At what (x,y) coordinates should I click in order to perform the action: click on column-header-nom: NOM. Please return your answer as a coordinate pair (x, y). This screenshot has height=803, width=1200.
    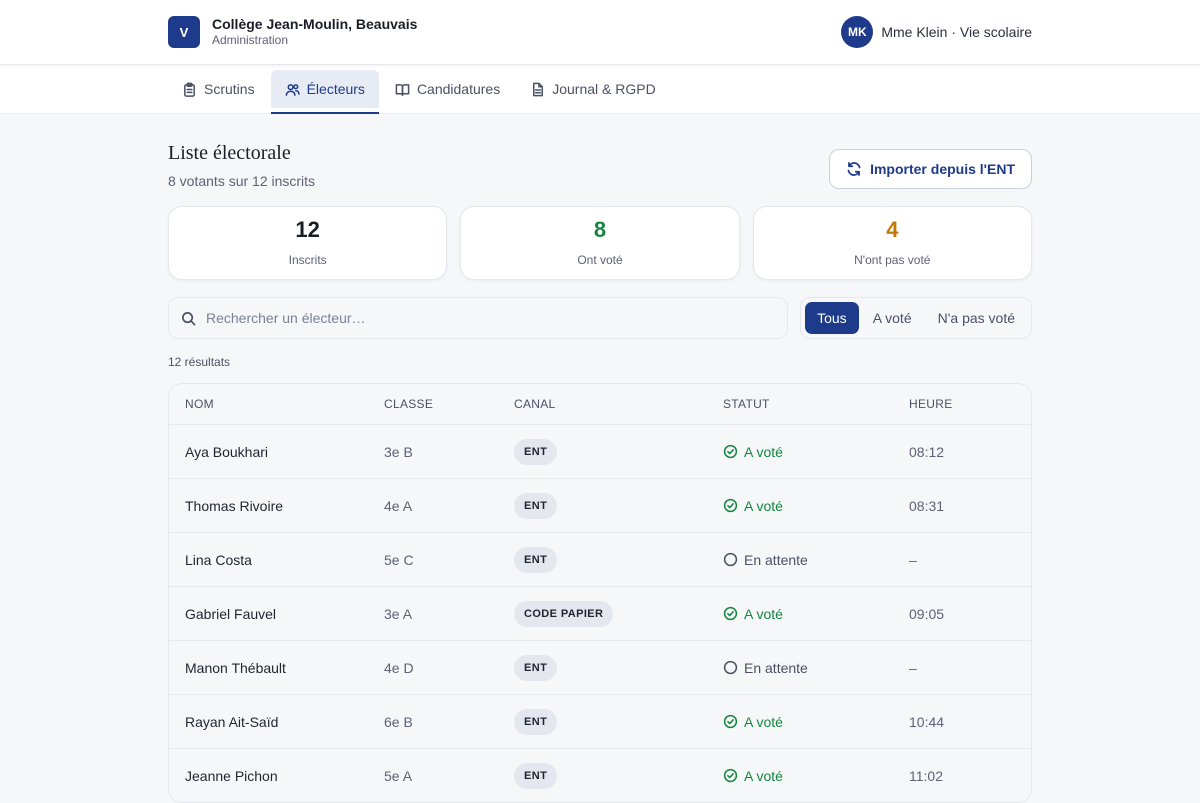
    Looking at the image, I should click on (199, 404).